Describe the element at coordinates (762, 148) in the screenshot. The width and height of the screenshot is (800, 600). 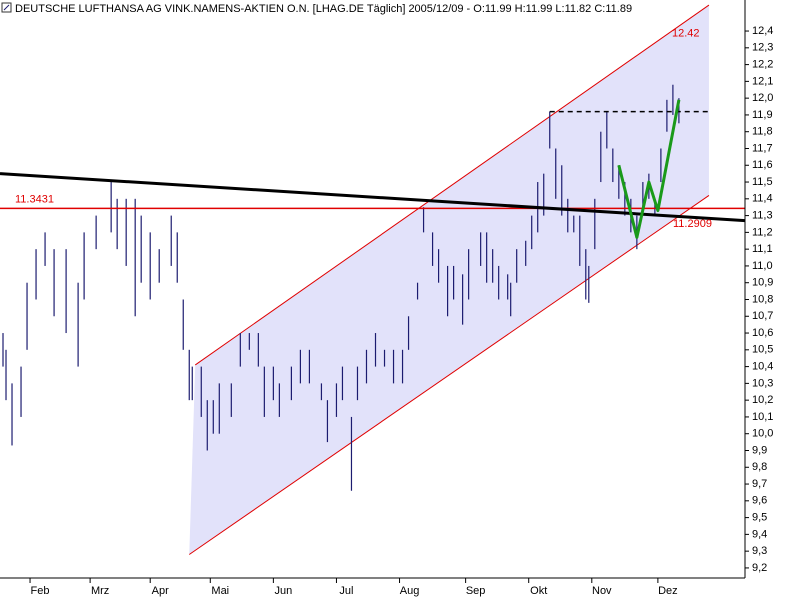
I see `y-tick-label: 11,7` at that location.